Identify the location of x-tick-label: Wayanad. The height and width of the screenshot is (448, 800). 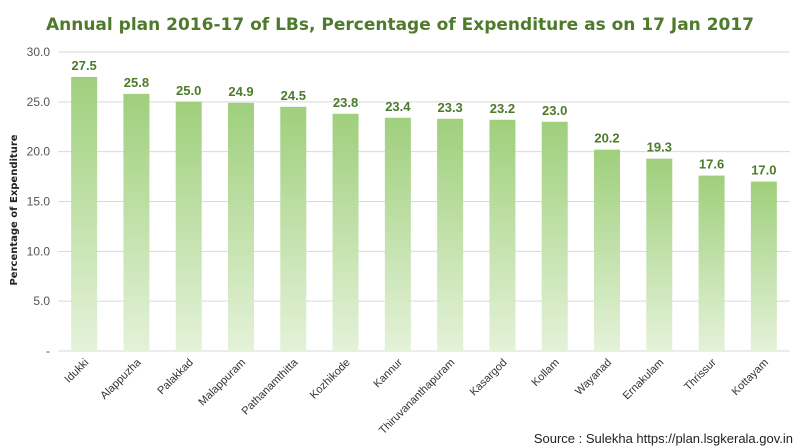
(593, 377).